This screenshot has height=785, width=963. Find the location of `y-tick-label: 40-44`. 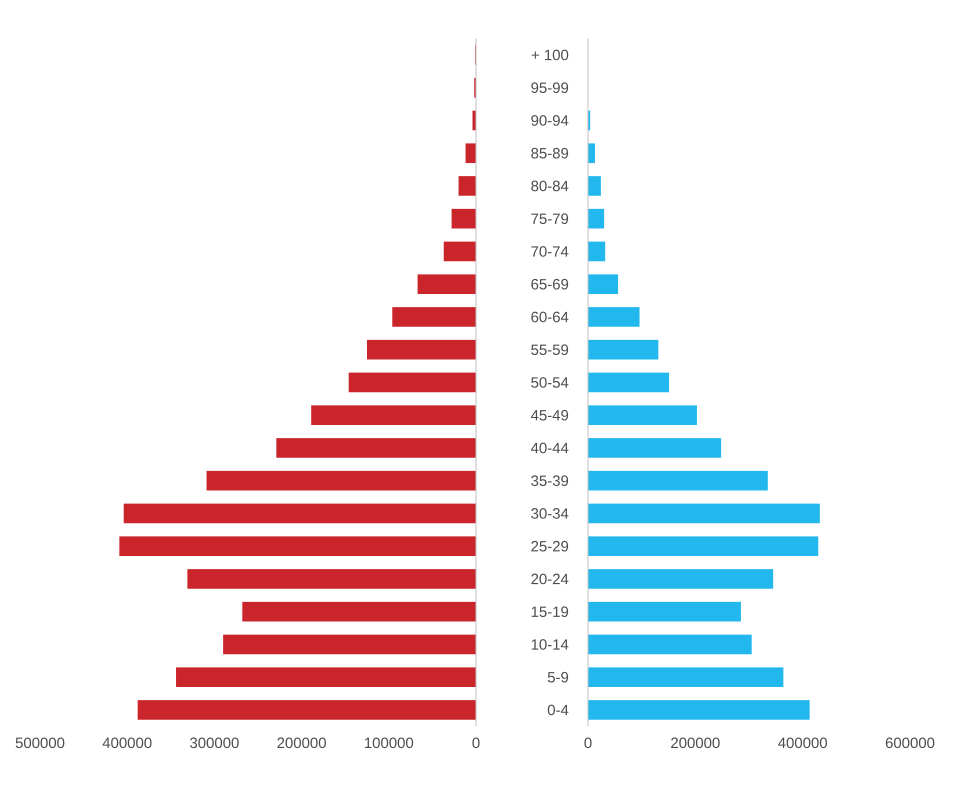

y-tick-label: 40-44 is located at coordinates (549, 448).